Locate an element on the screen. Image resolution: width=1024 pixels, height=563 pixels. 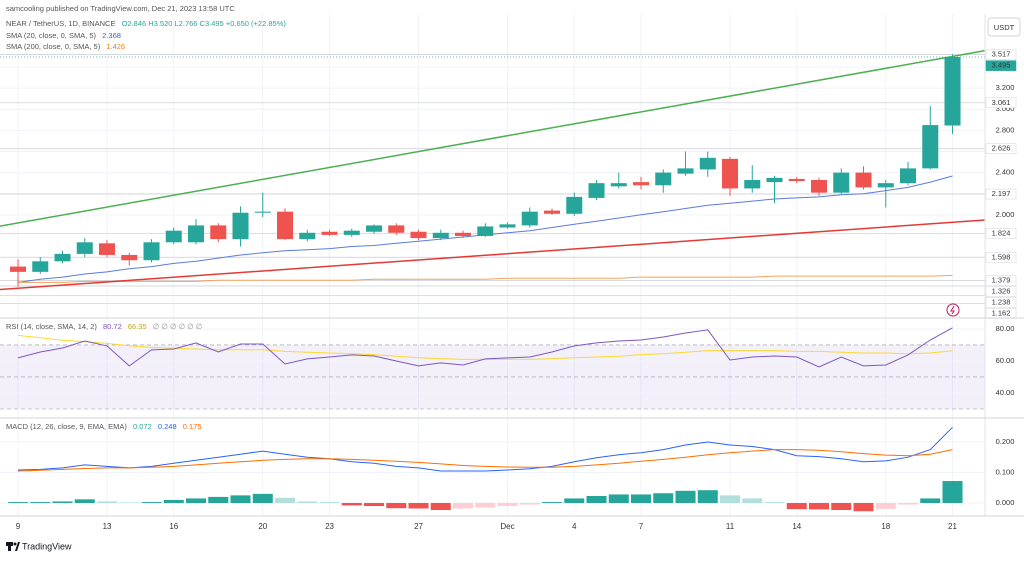
price-badge-label: 1.379 is located at coordinates (1001, 279).